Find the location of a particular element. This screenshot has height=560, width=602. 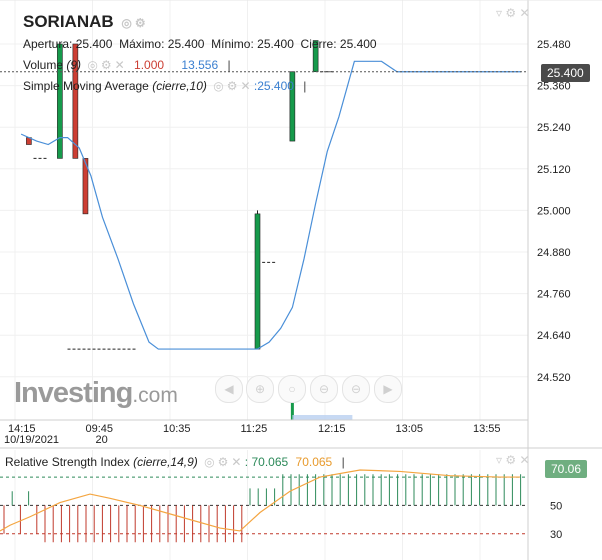

rsi-tick-label: 30 is located at coordinates (556, 535).